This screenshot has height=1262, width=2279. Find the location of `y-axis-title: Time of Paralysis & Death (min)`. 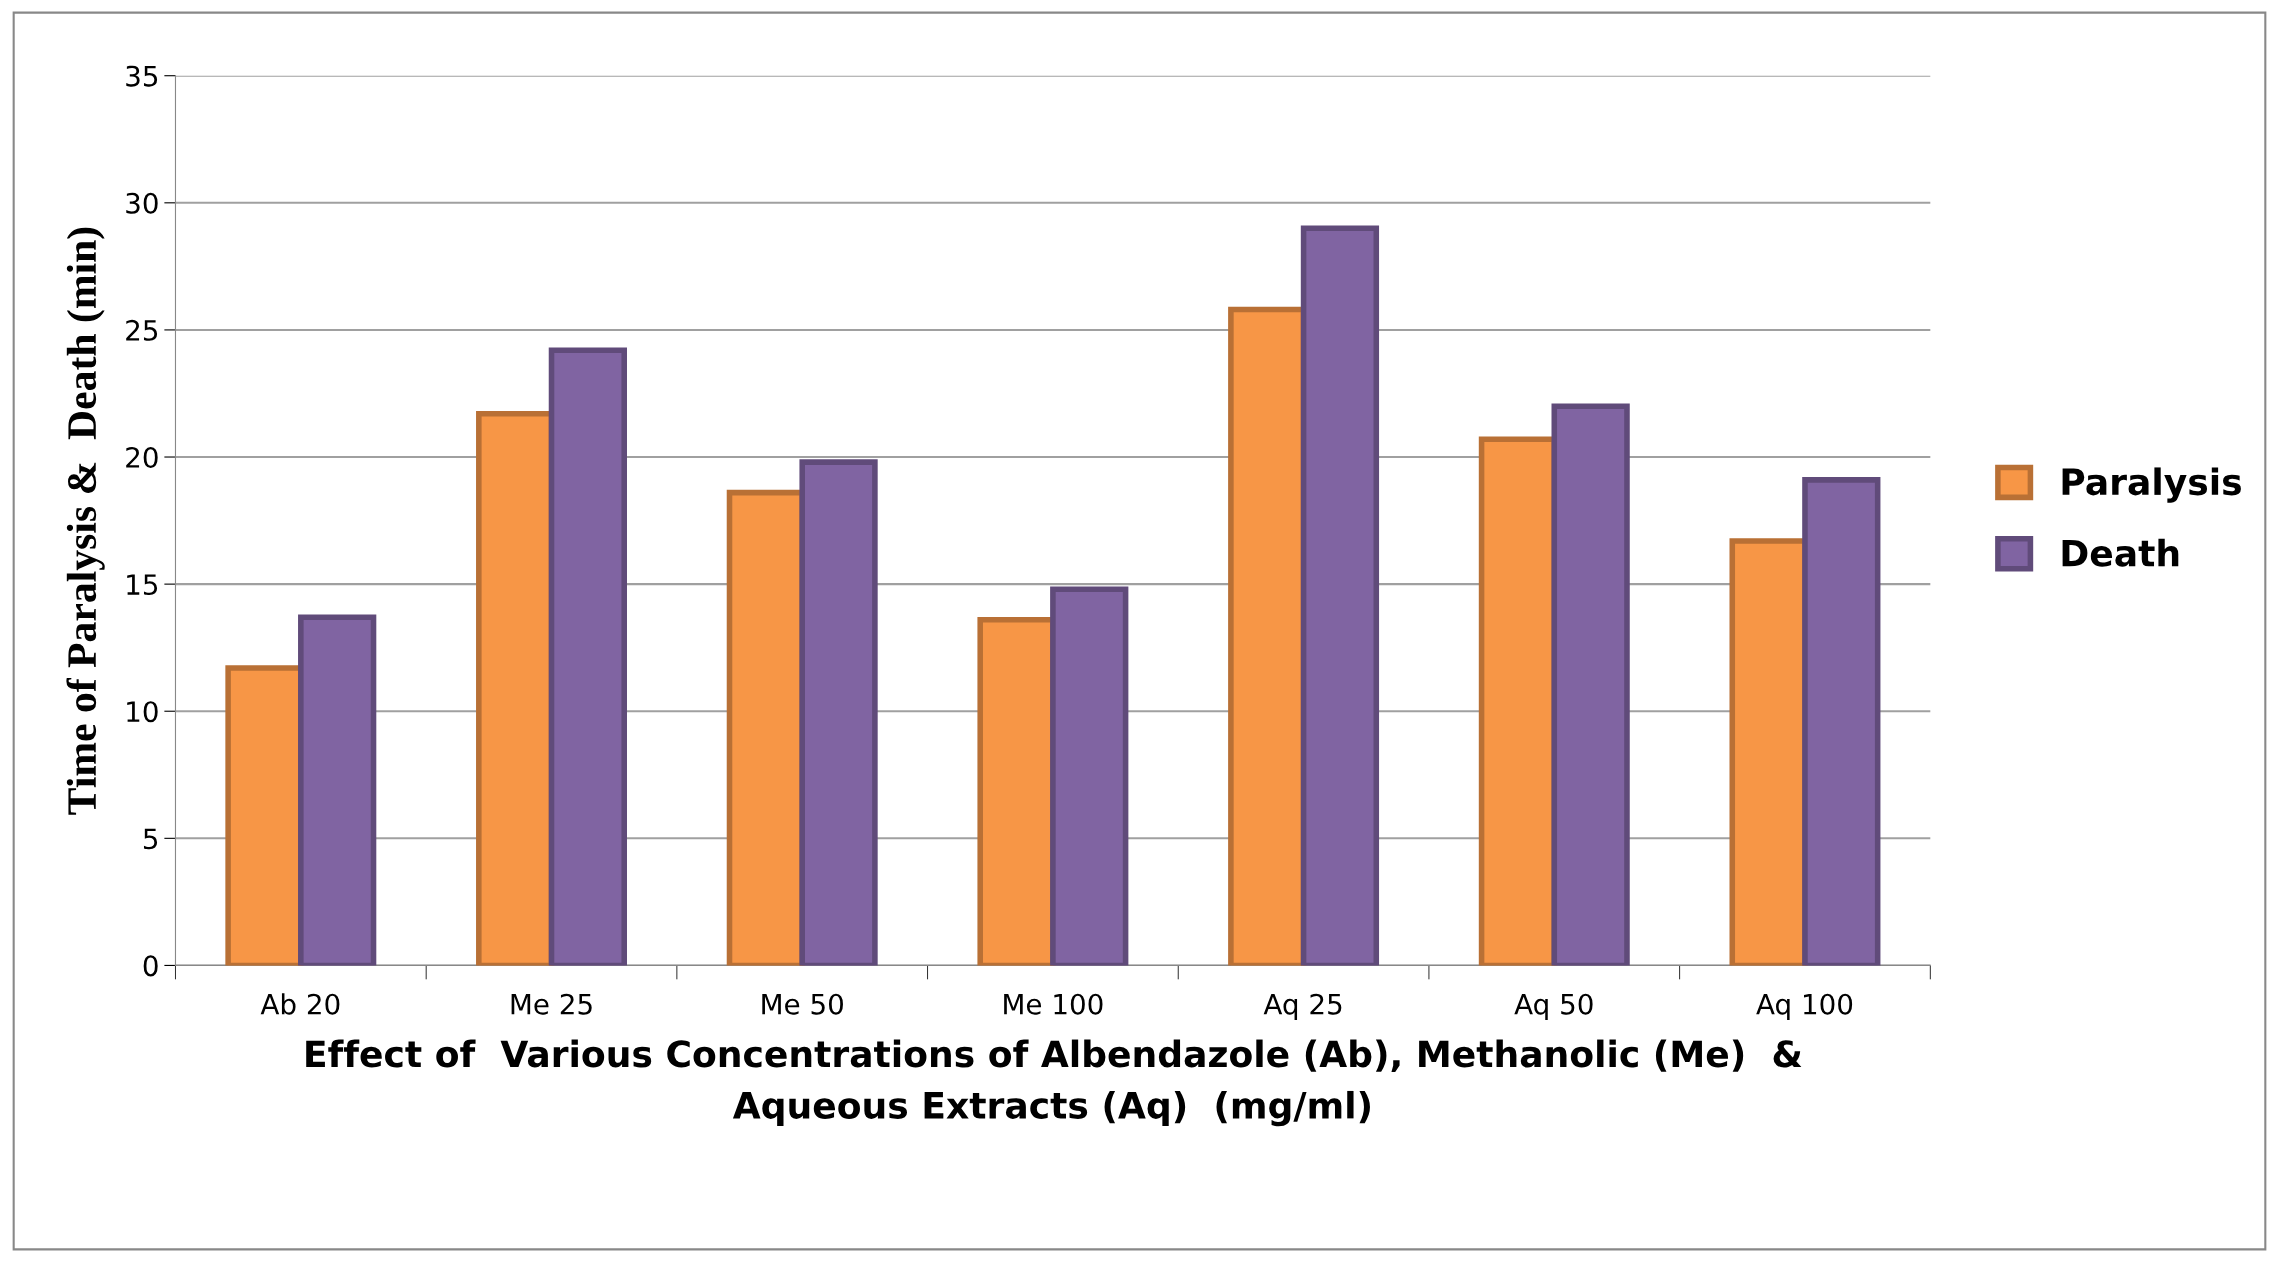

y-axis-title: Time of Paralysis & Death (min) is located at coordinates (85, 521).